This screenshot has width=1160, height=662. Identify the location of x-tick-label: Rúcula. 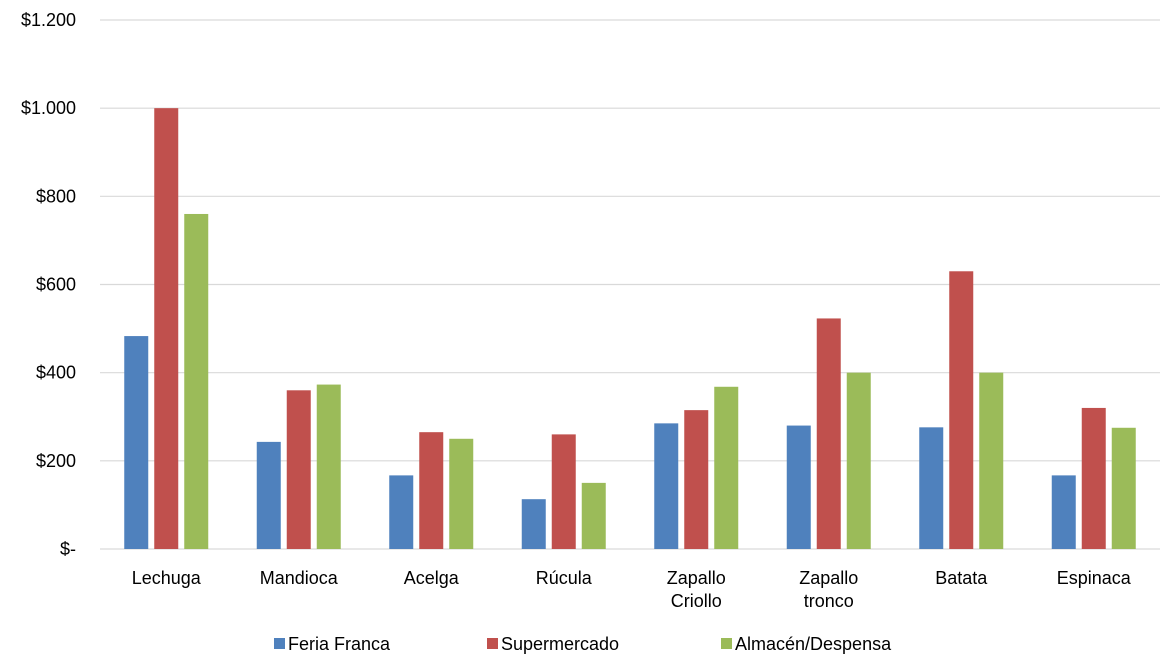
(564, 578).